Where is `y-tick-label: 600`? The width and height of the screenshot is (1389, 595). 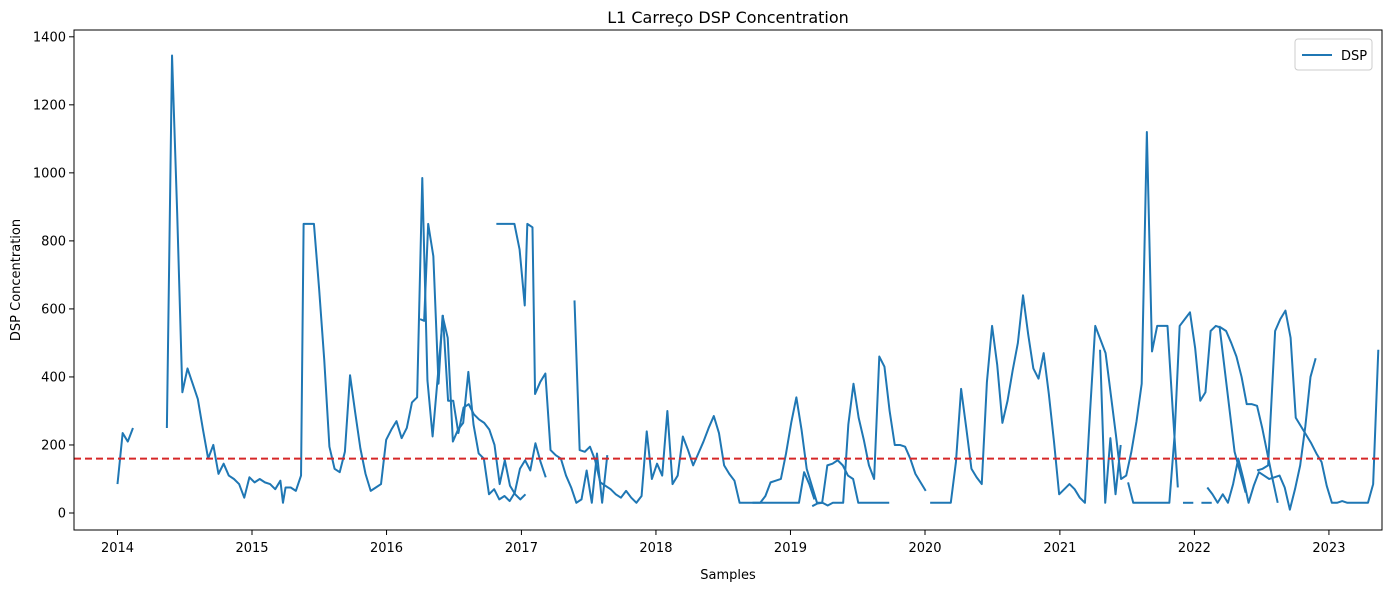 y-tick-label: 600 is located at coordinates (53, 309).